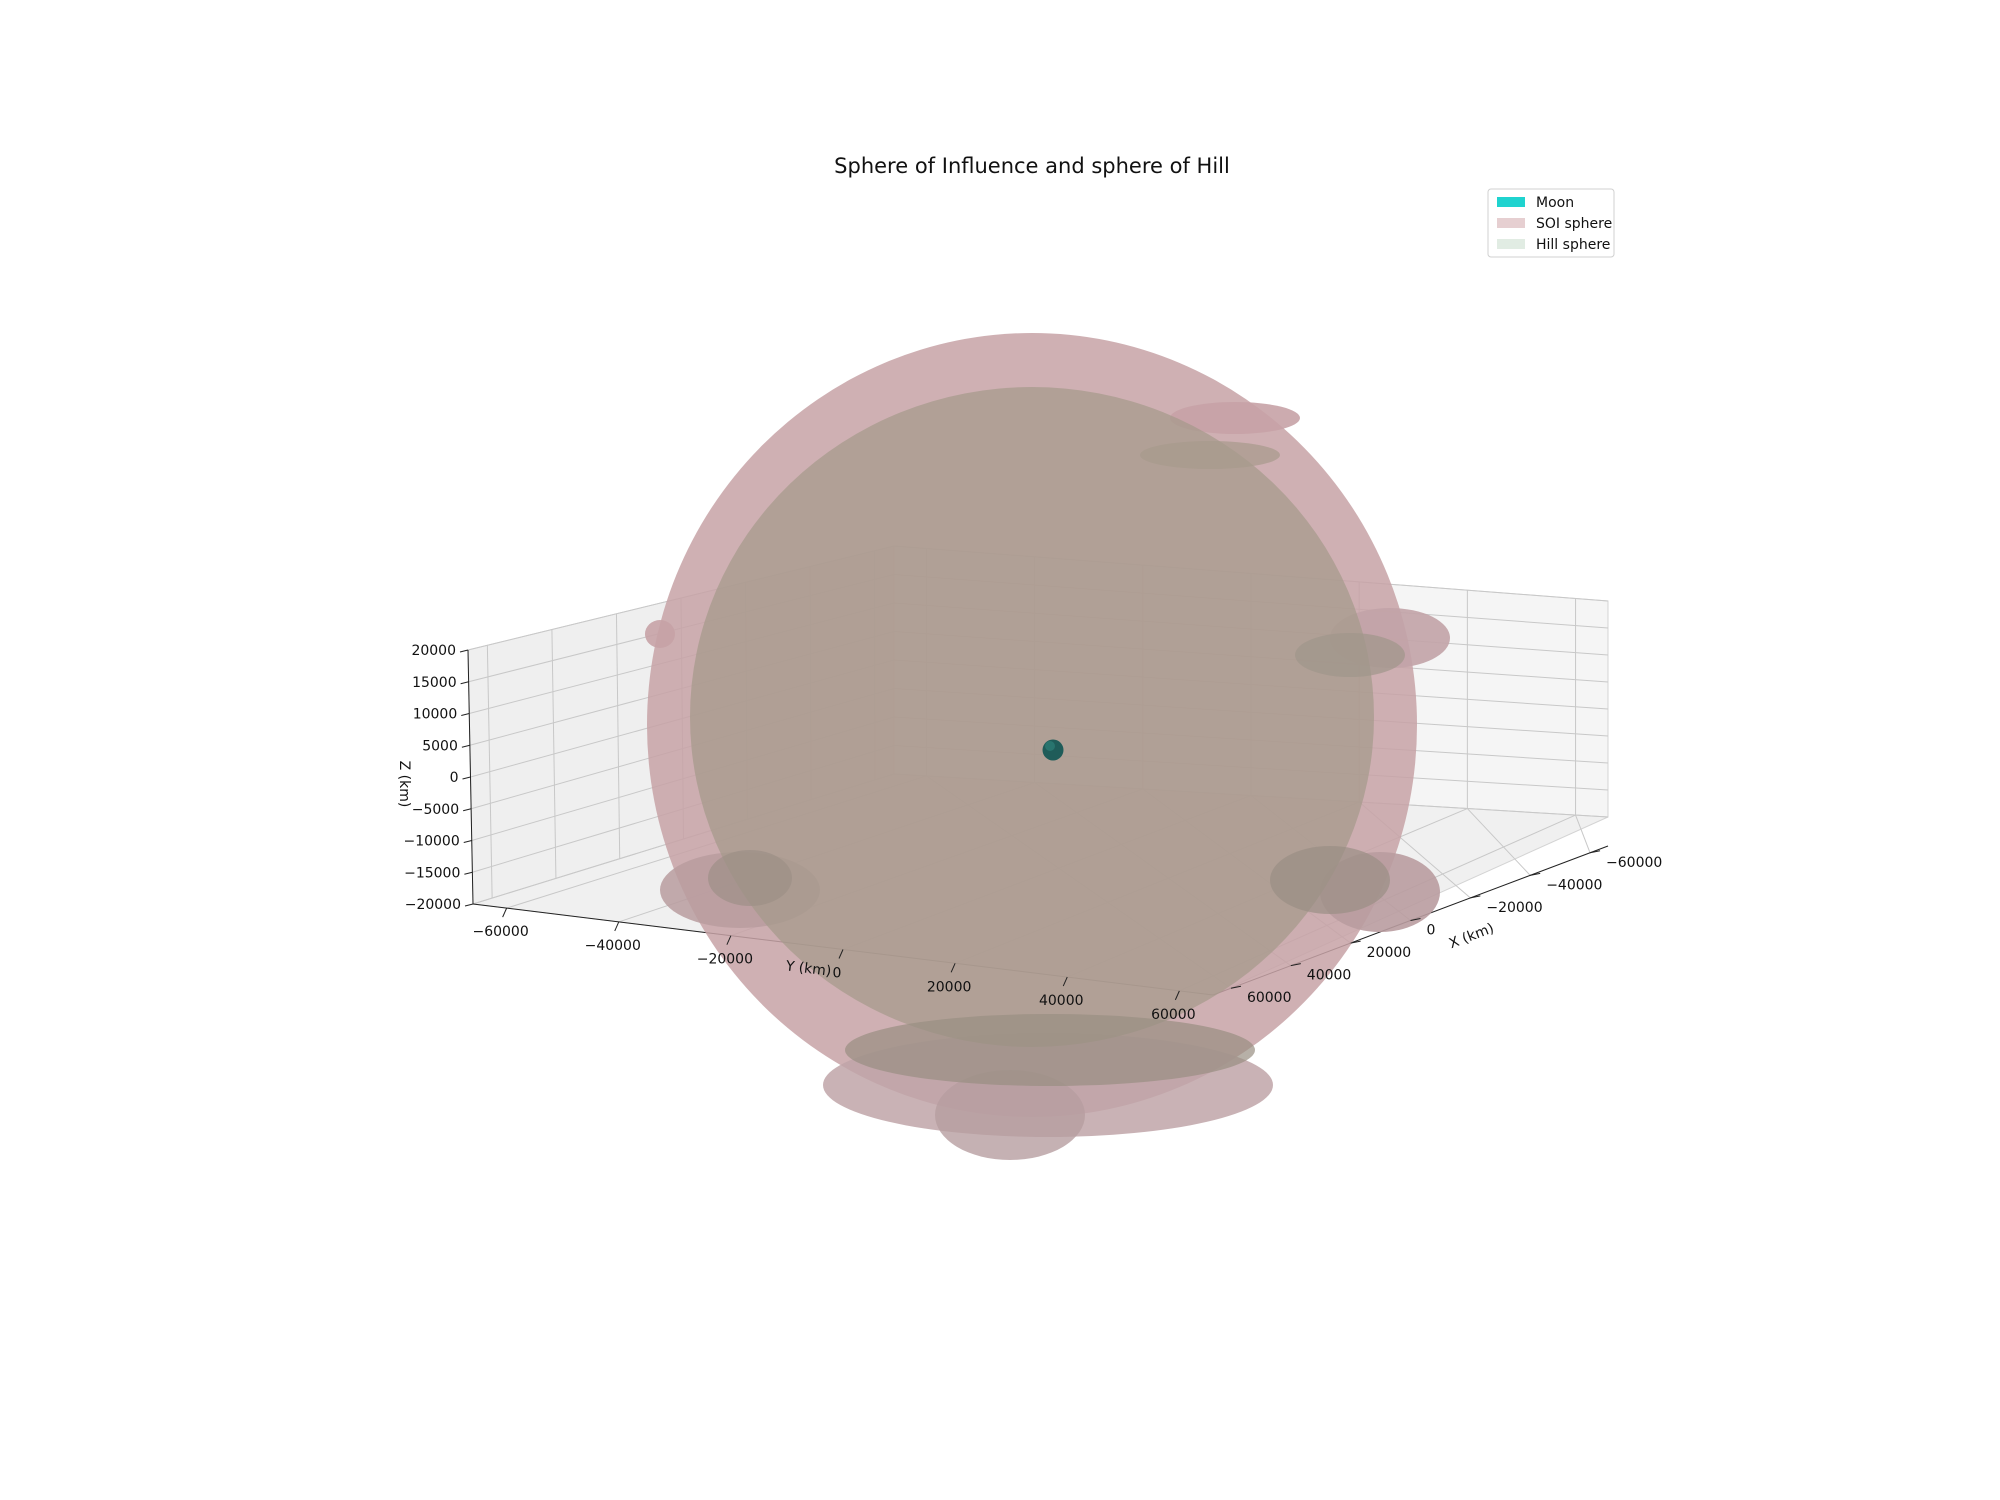 The height and width of the screenshot is (1500, 2000). What do you see at coordinates (949, 987) in the screenshot?
I see `y-tick-label: 20000` at bounding box center [949, 987].